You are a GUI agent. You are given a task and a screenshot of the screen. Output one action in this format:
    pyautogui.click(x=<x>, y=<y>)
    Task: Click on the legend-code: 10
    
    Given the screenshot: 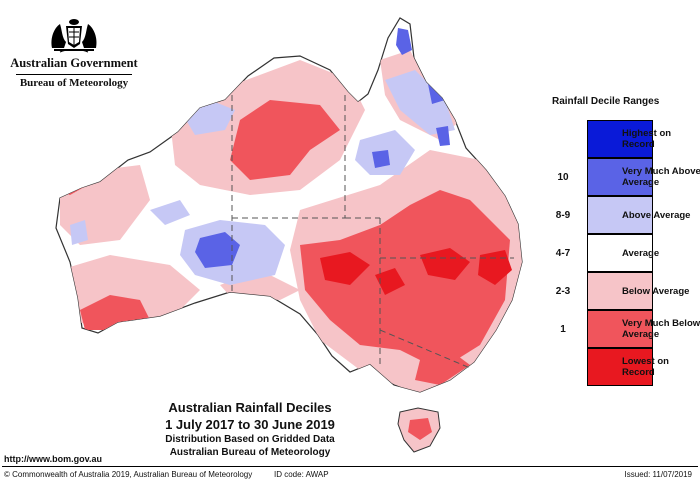 What is the action you would take?
    pyautogui.click(x=563, y=177)
    